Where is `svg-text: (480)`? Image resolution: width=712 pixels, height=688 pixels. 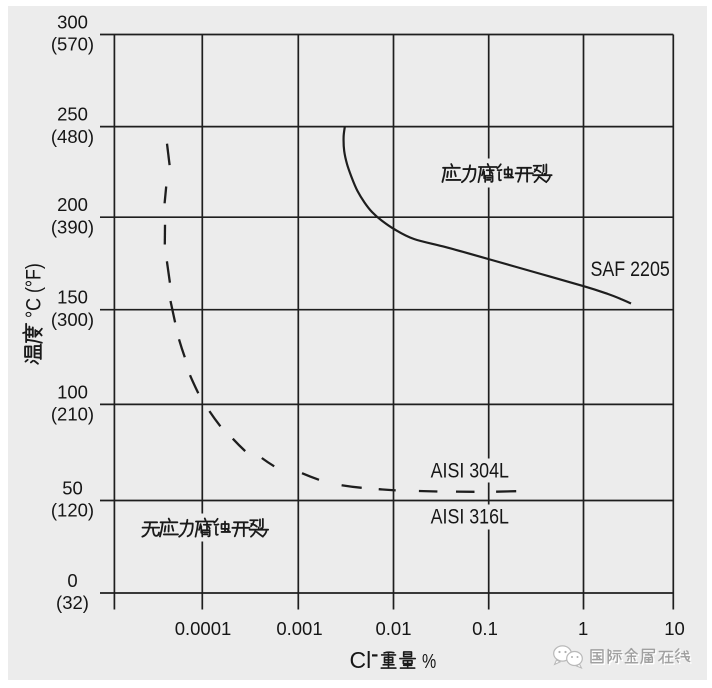
svg-text: (480) is located at coordinates (72, 136).